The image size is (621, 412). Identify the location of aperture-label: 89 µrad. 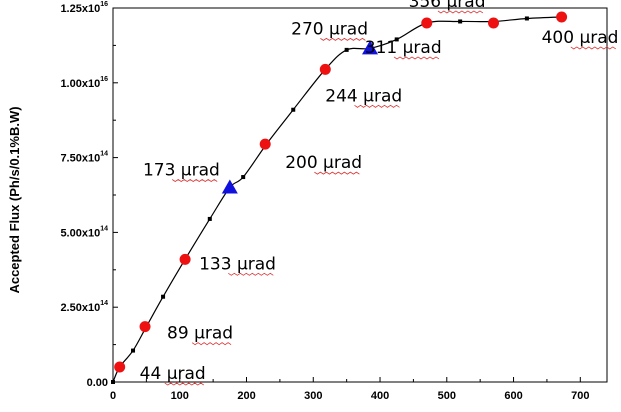
(200, 334).